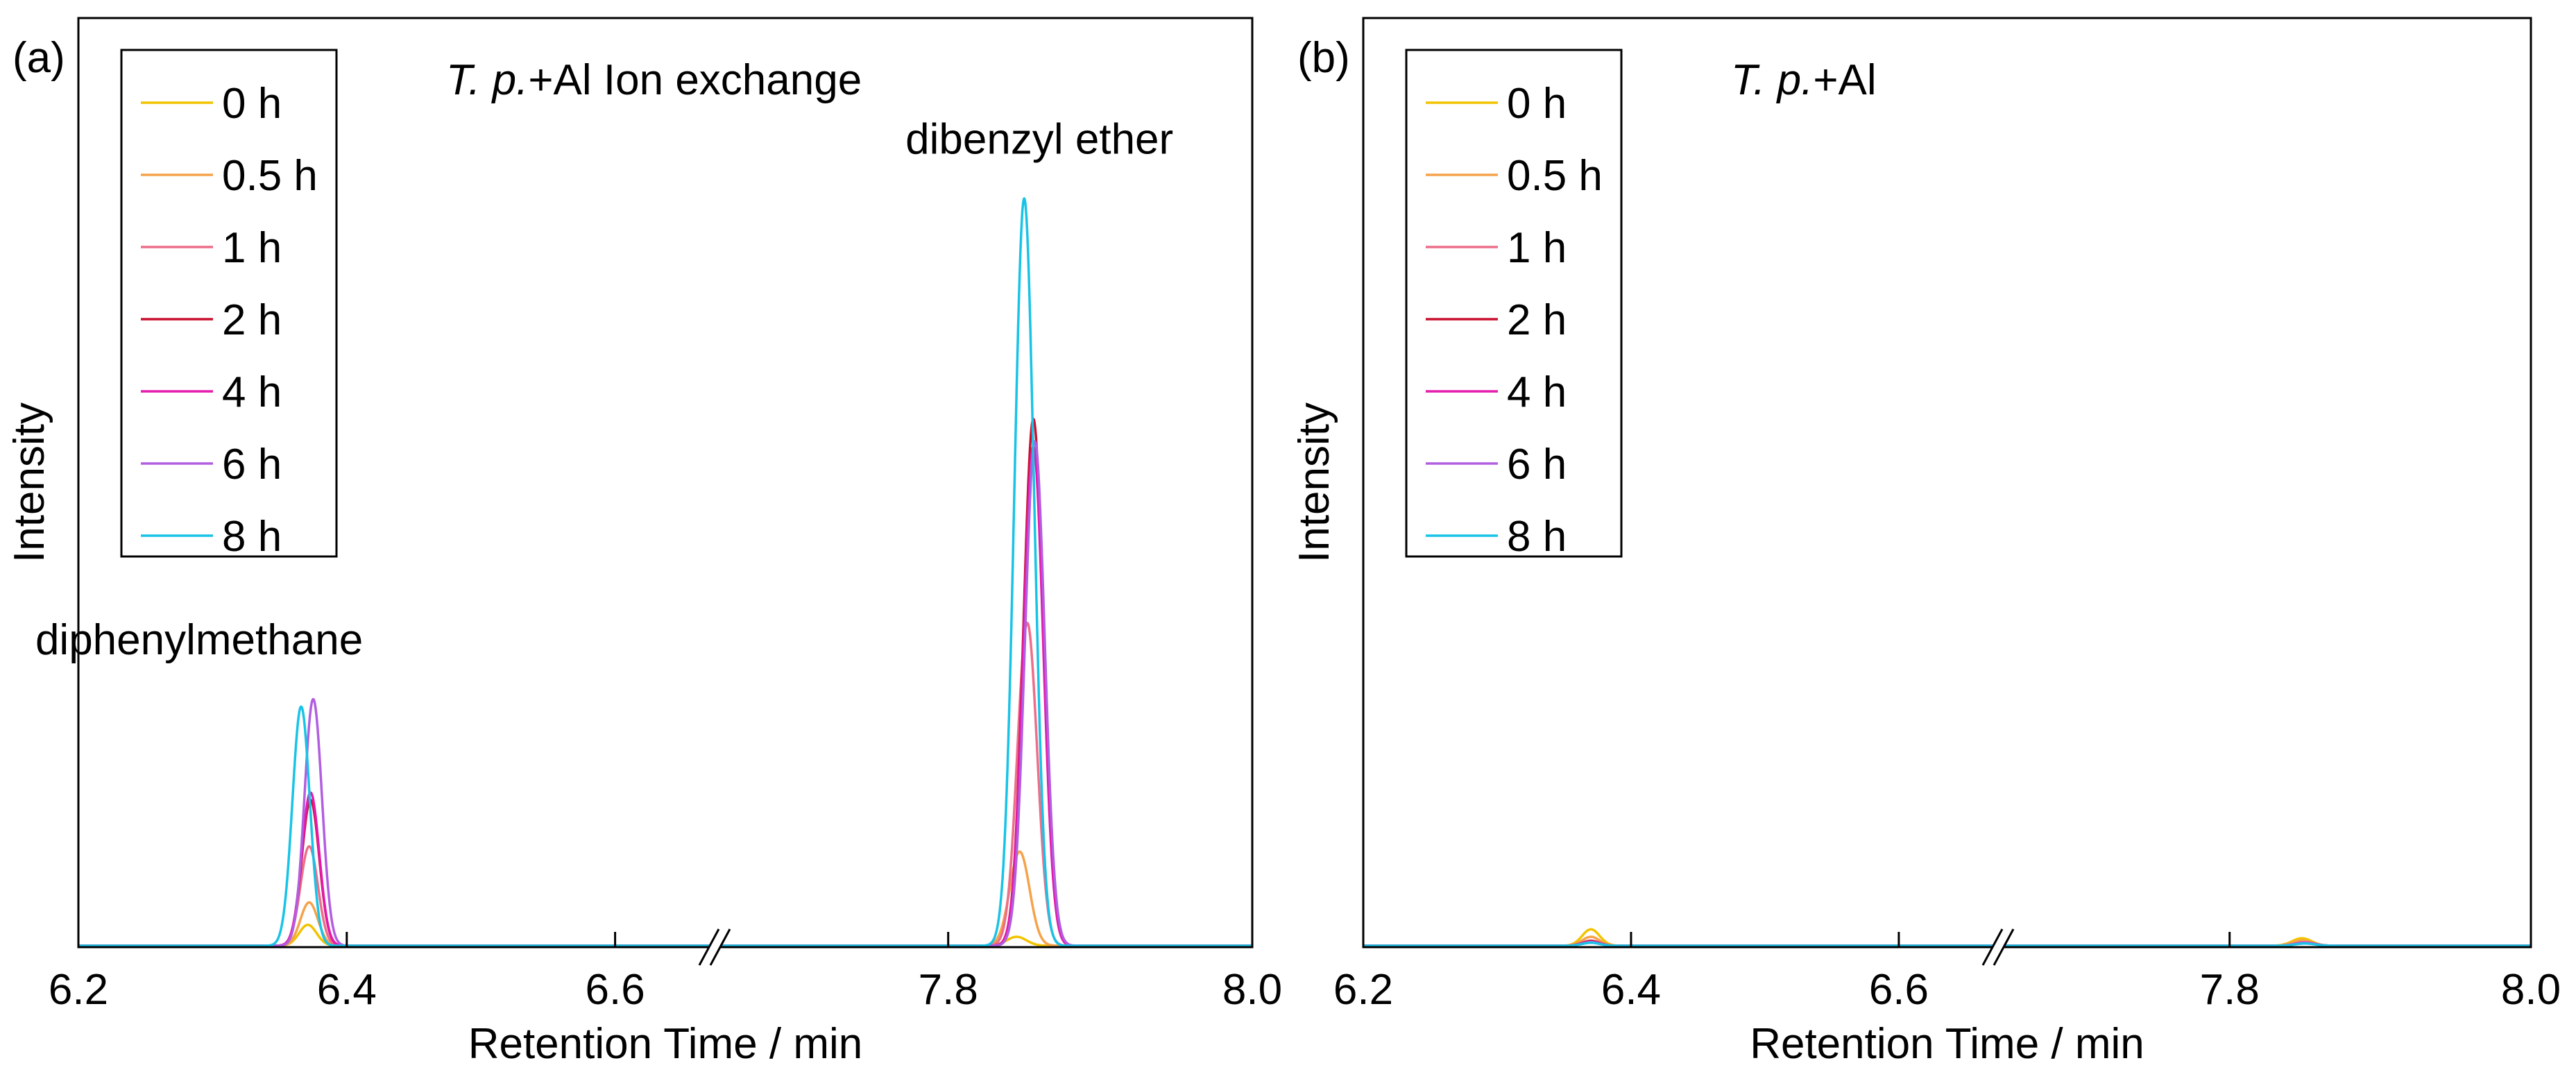 This screenshot has height=1088, width=2576. I want to click on chart-title: T. p.+Al, so click(1804, 80).